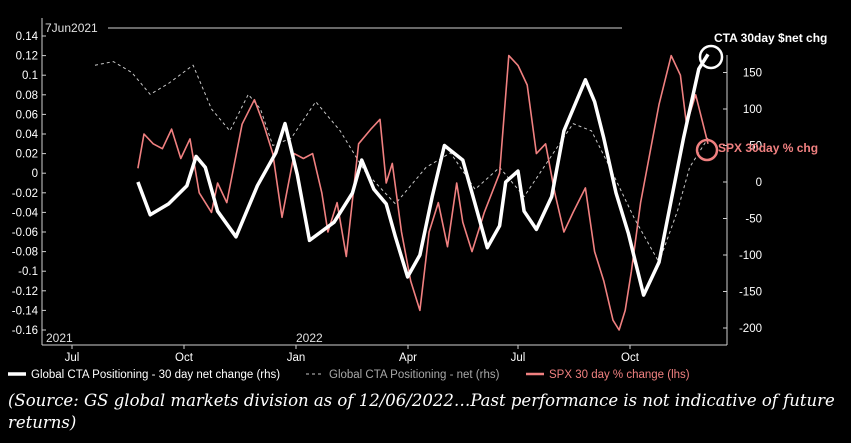 This screenshot has width=851, height=443. Describe the element at coordinates (27, 155) in the screenshot. I see `left-tick-label: 0.02` at that location.